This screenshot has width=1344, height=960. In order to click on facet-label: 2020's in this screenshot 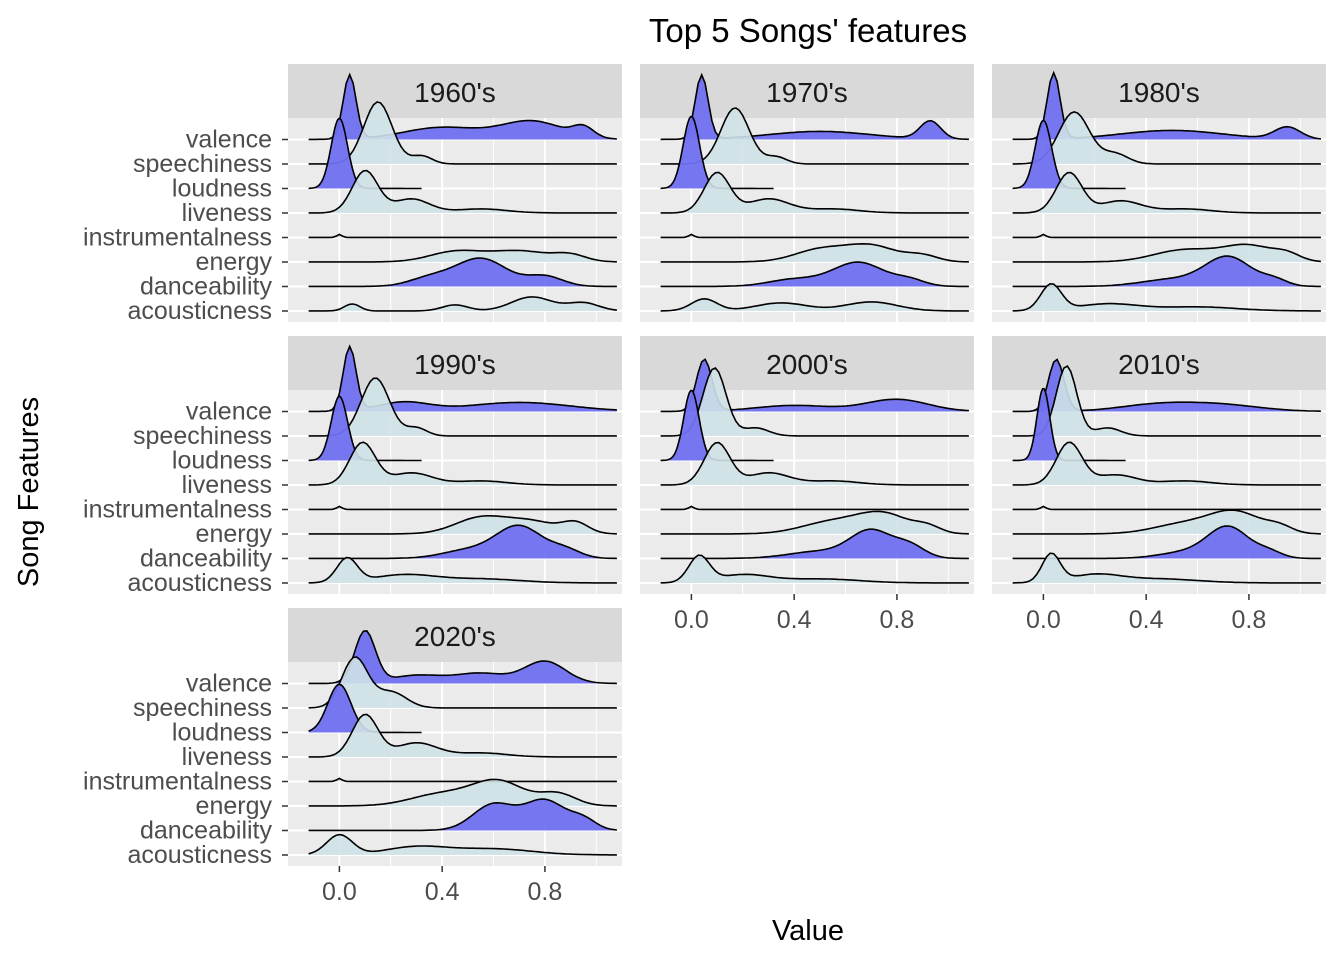, I will do `click(455, 636)`.